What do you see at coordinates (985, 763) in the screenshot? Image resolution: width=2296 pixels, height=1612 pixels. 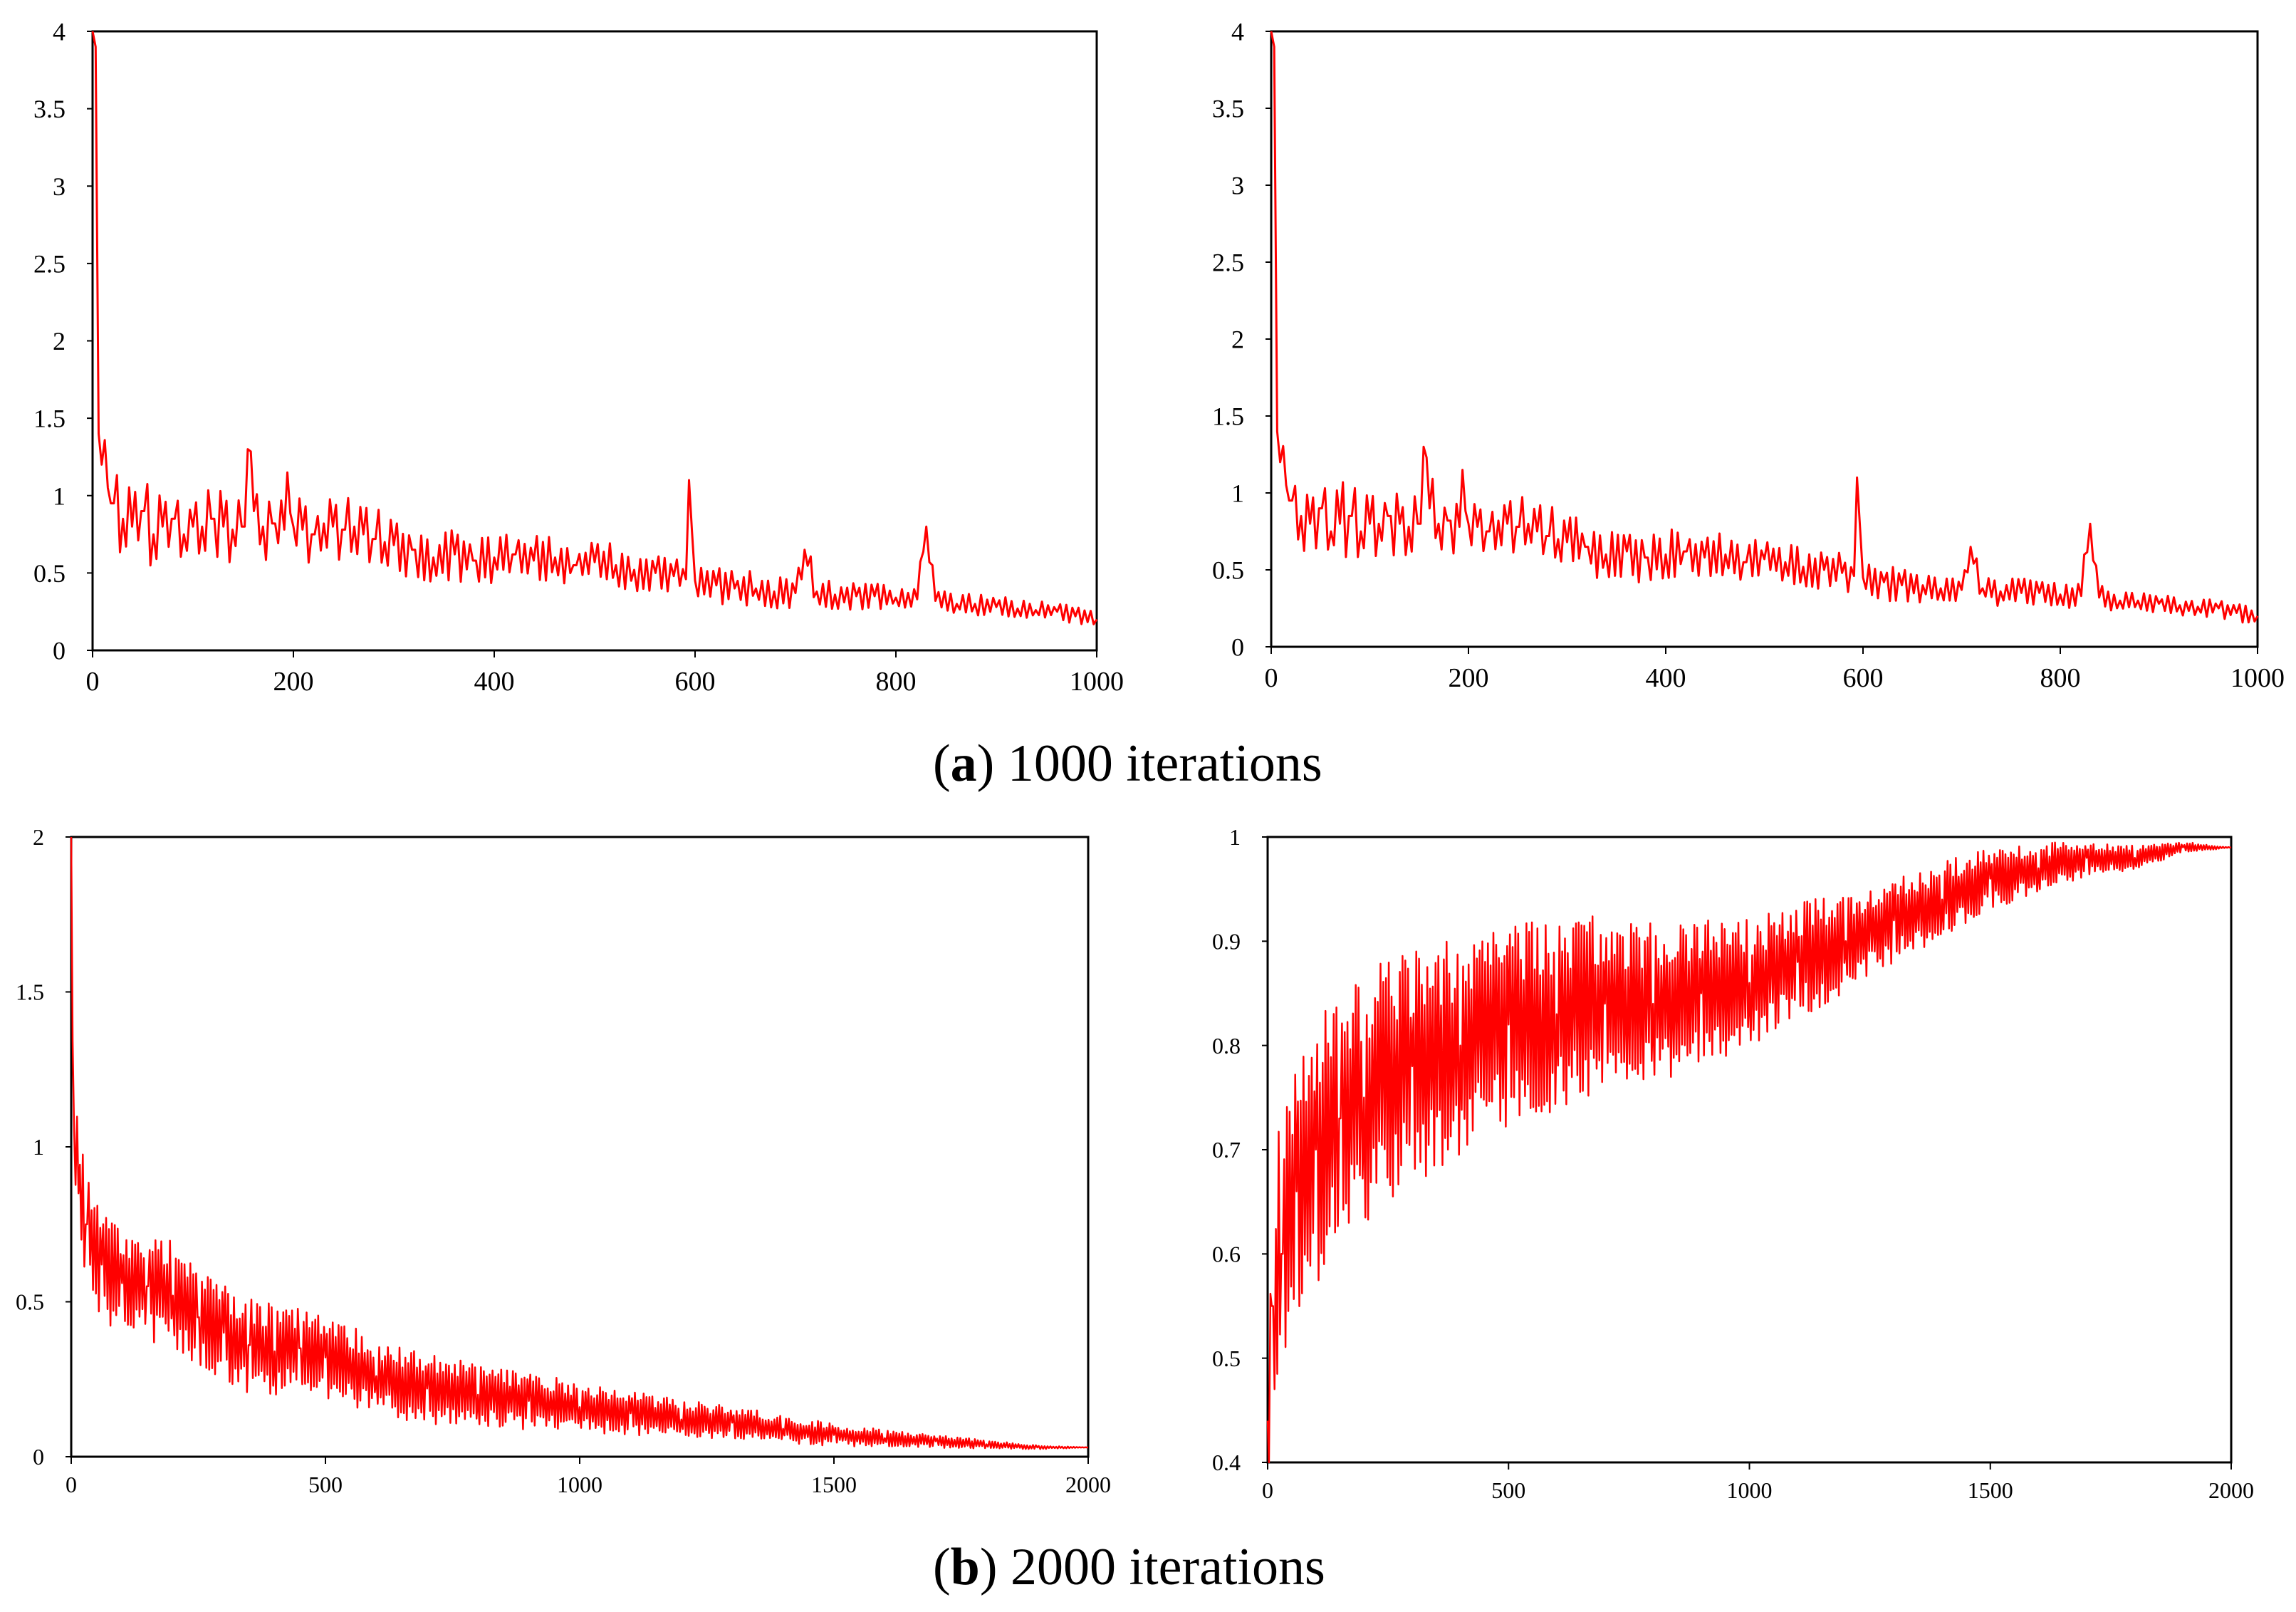 I see `caption-a-close: )` at bounding box center [985, 763].